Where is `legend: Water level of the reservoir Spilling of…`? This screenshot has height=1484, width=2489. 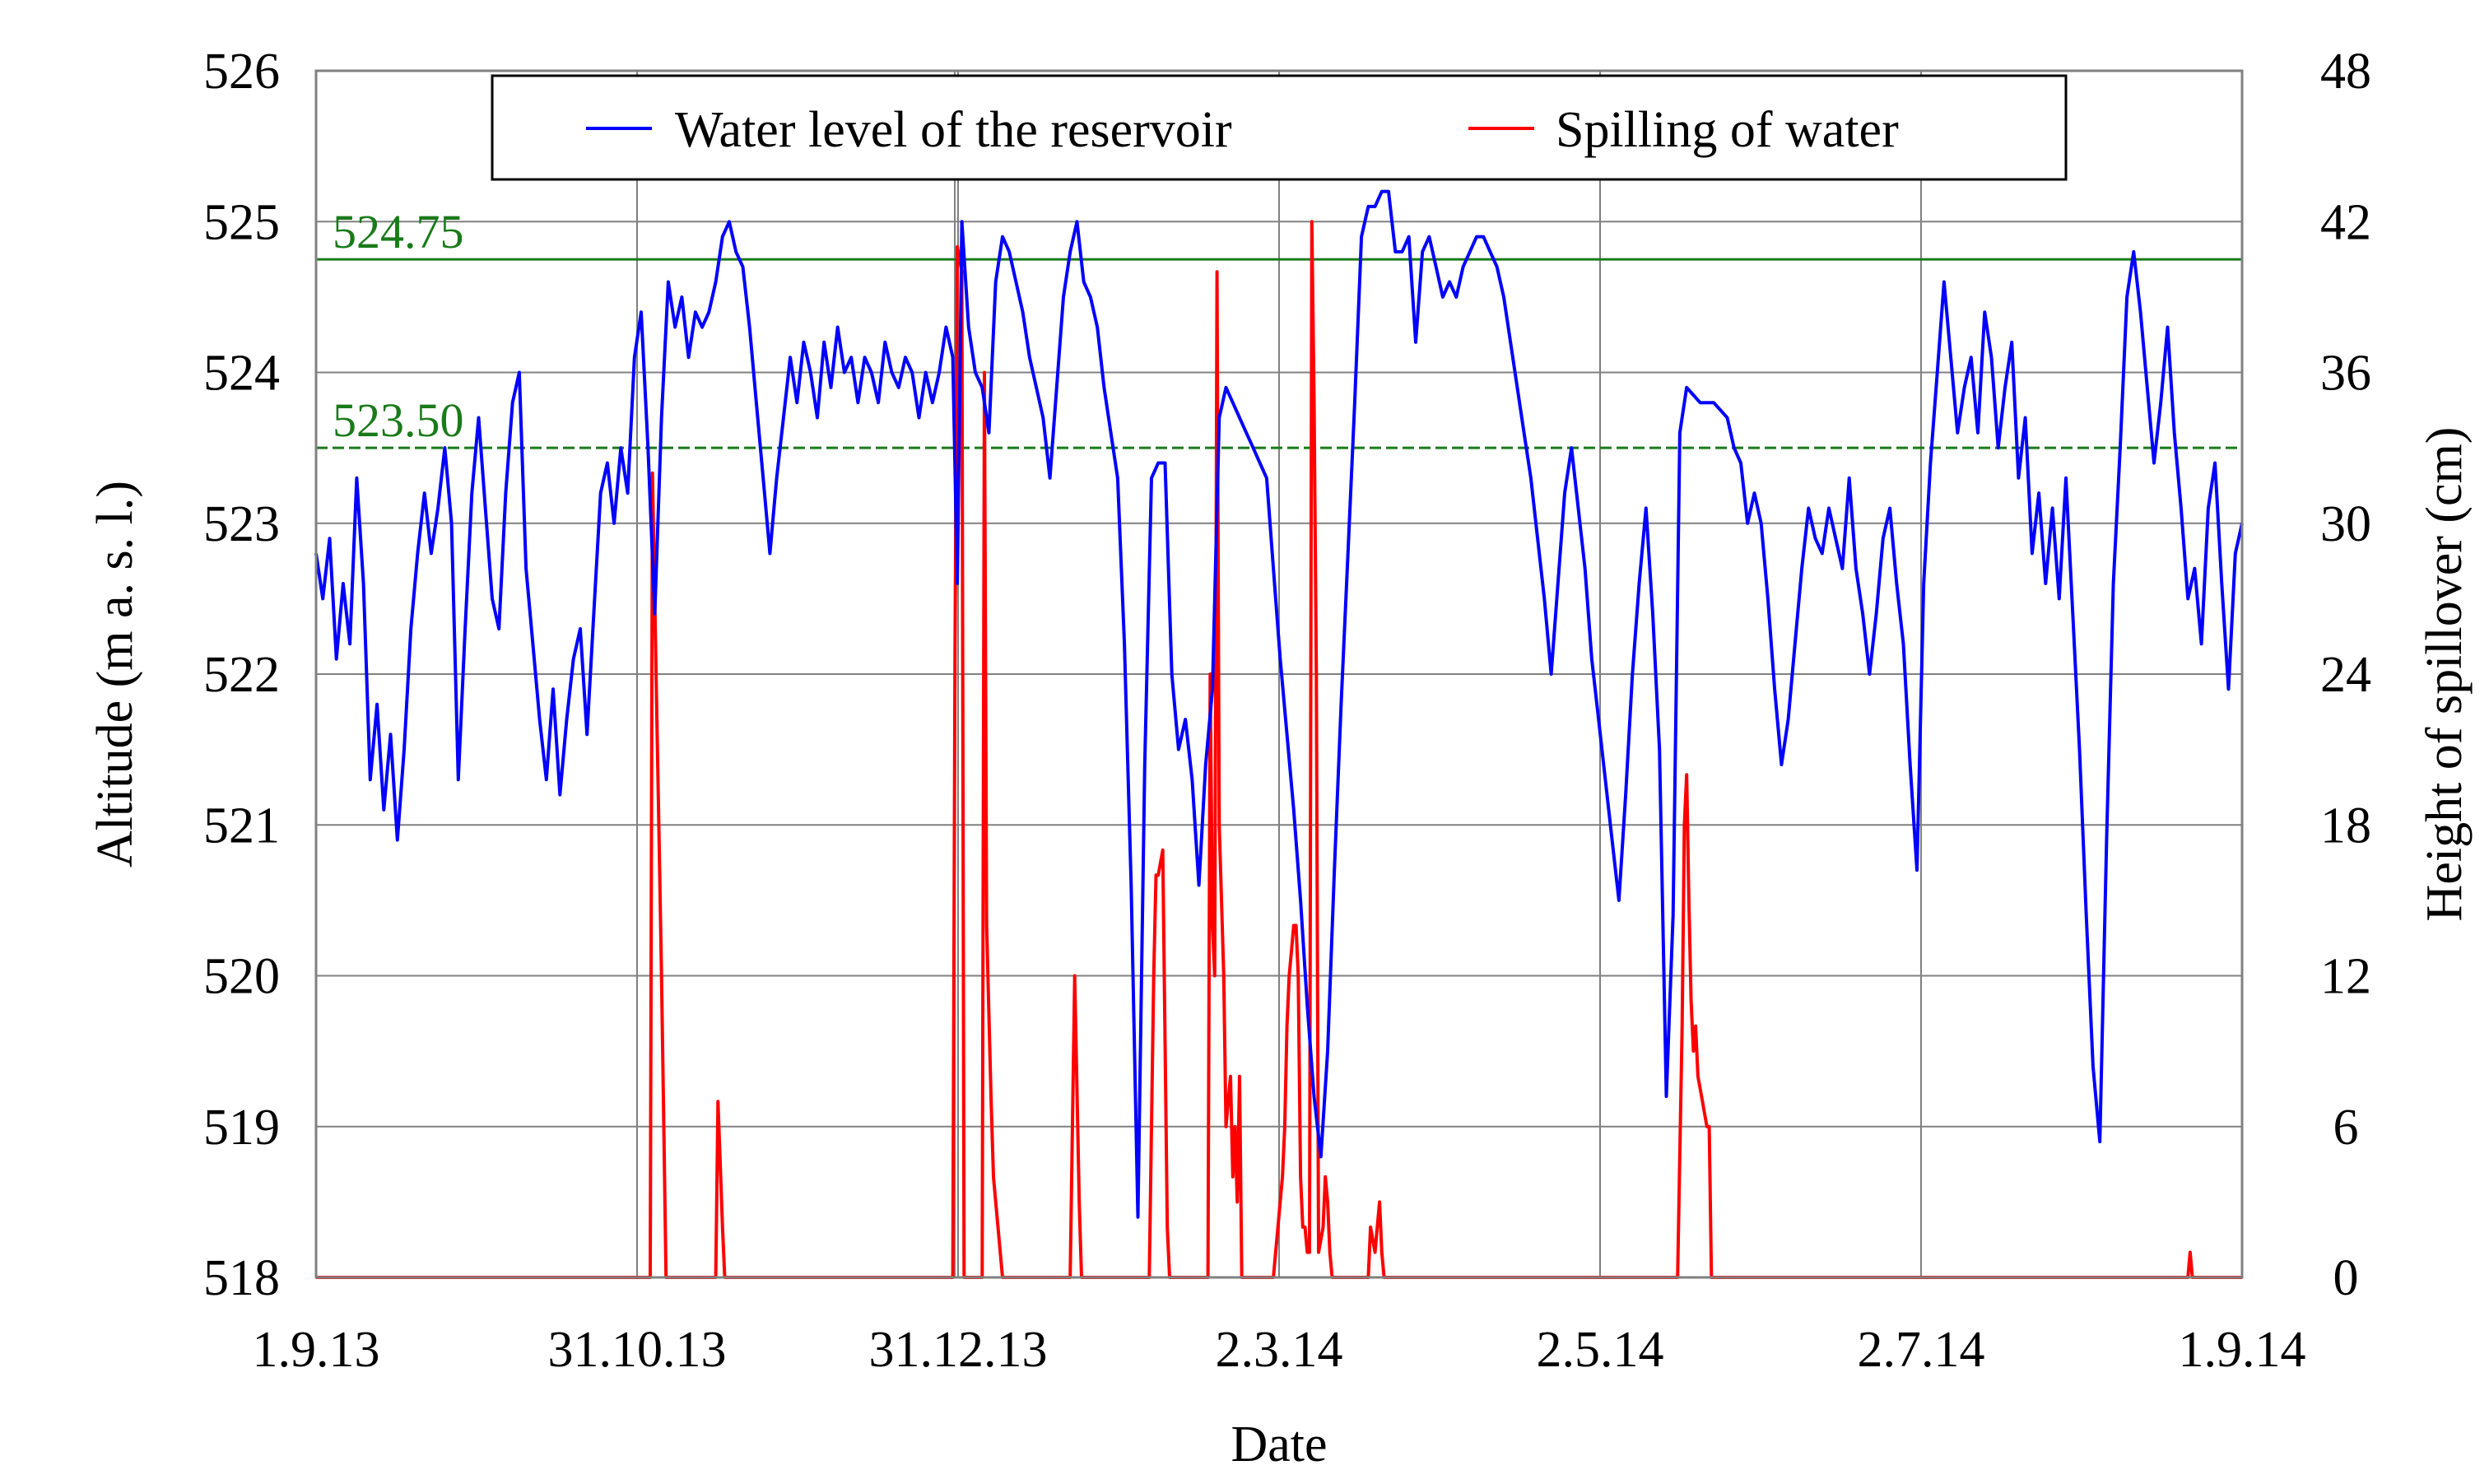
legend: Water level of the reservoir Spilling of… is located at coordinates (1279, 127).